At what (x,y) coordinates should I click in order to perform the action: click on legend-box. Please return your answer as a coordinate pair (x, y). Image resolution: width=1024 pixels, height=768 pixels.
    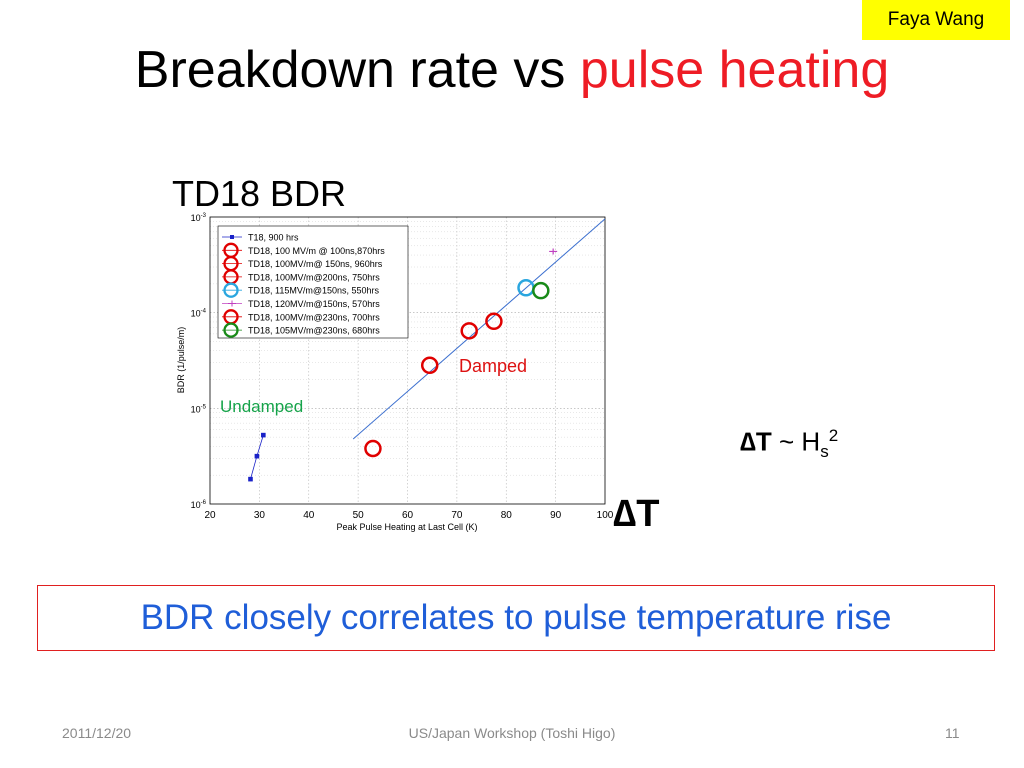
    Looking at the image, I should click on (313, 282).